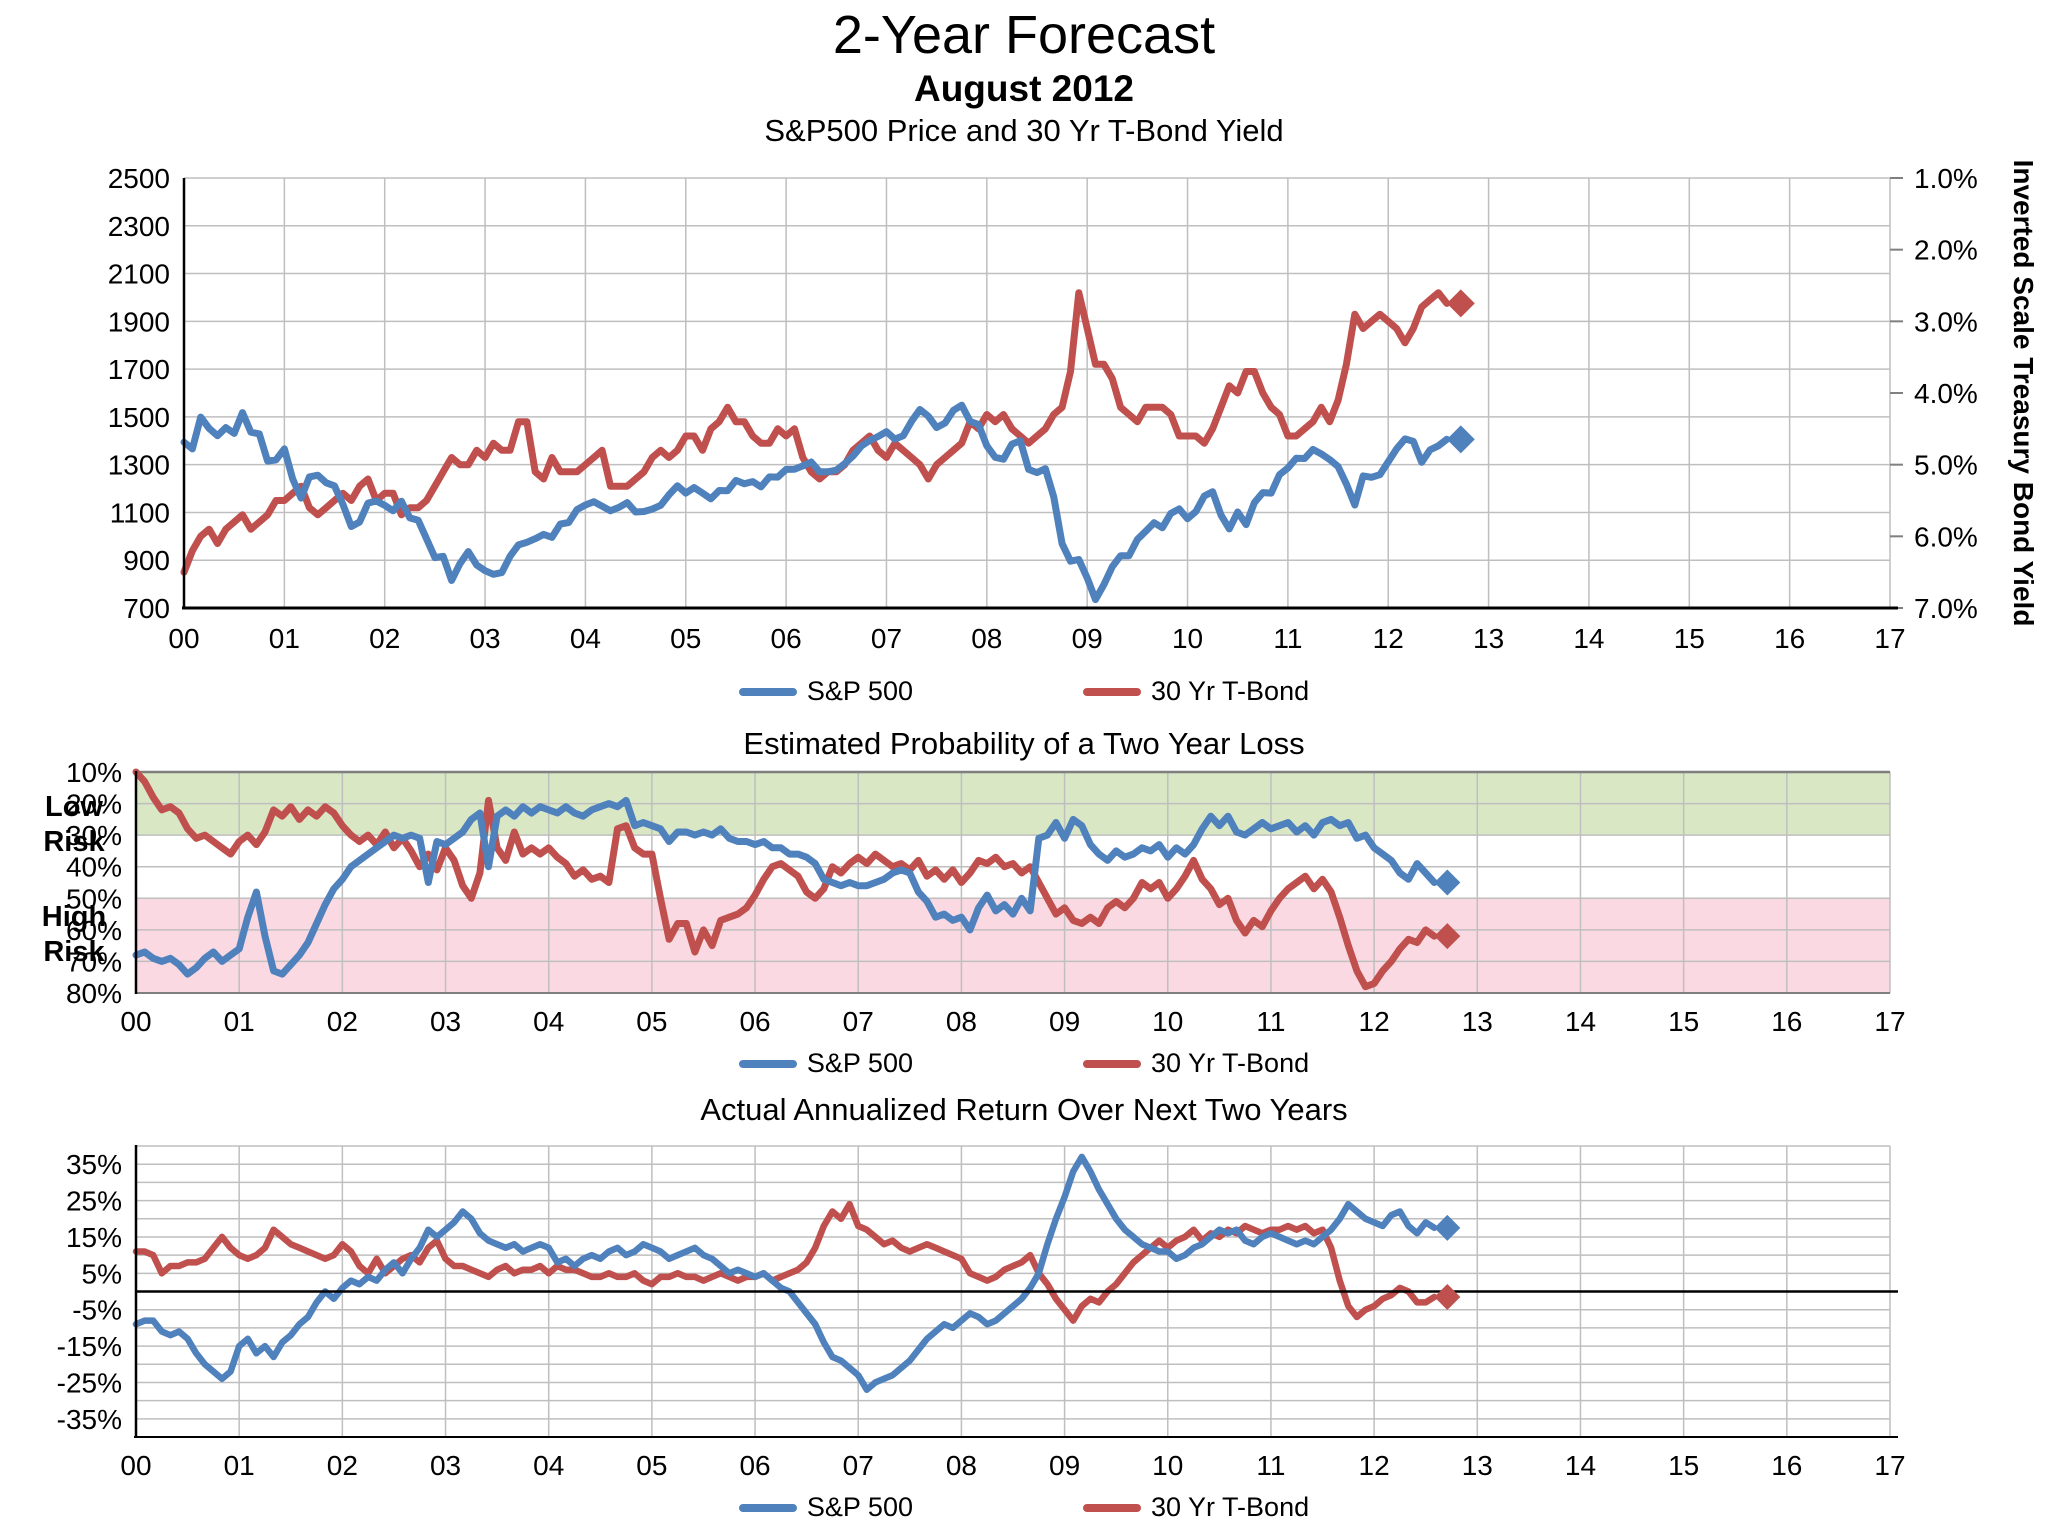 This screenshot has width=2048, height=1536. I want to click on svg-text: 2500, so click(139, 178).